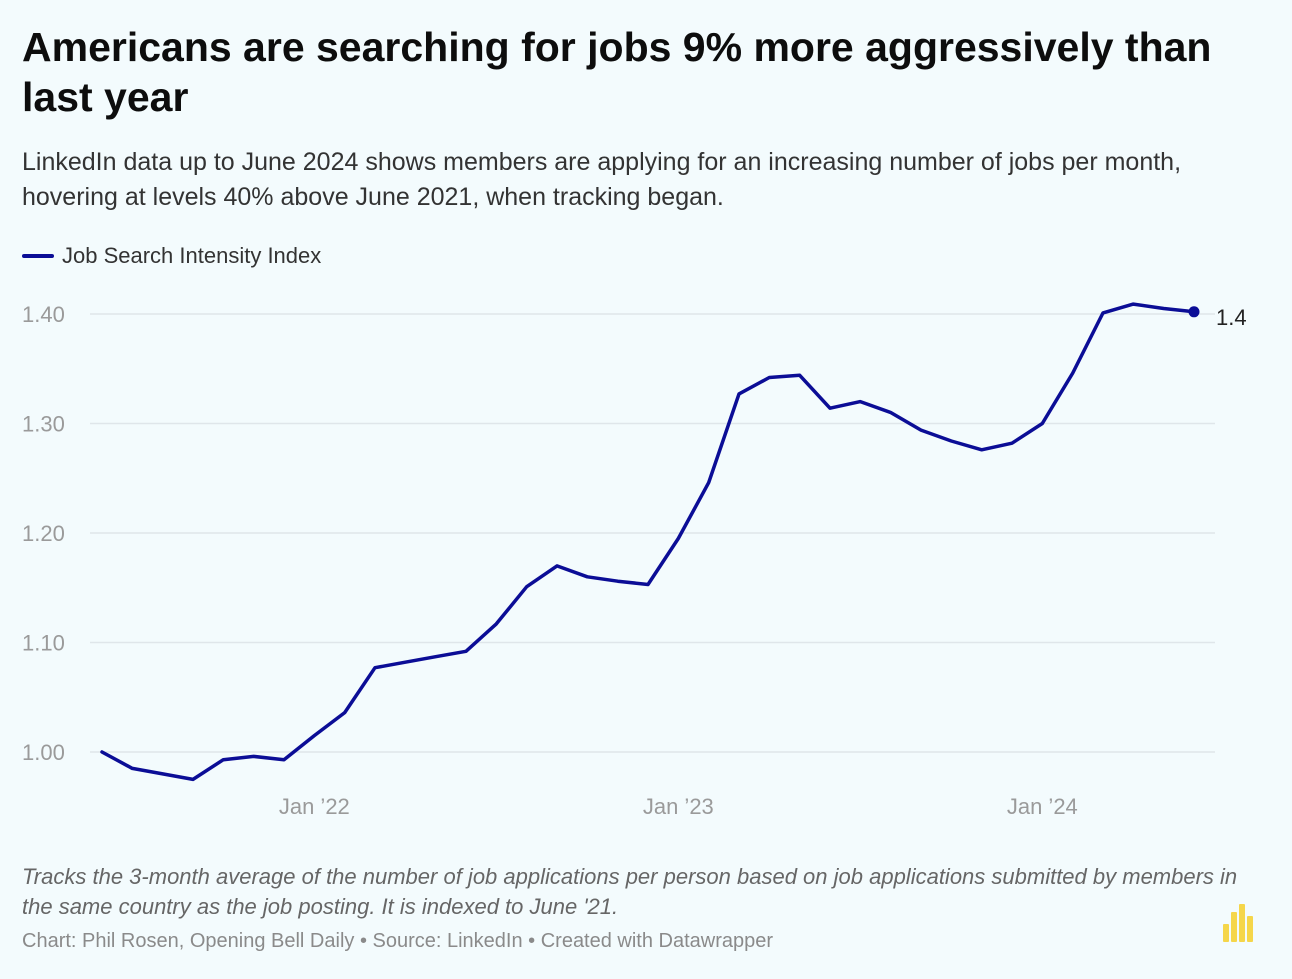 This screenshot has height=979, width=1292. I want to click on x-tick-label: Jan ’22, so click(314, 806).